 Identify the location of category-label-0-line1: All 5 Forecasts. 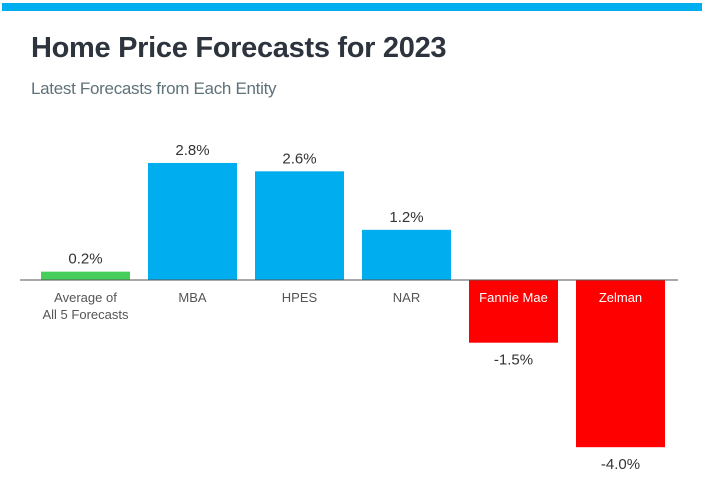
(86, 314).